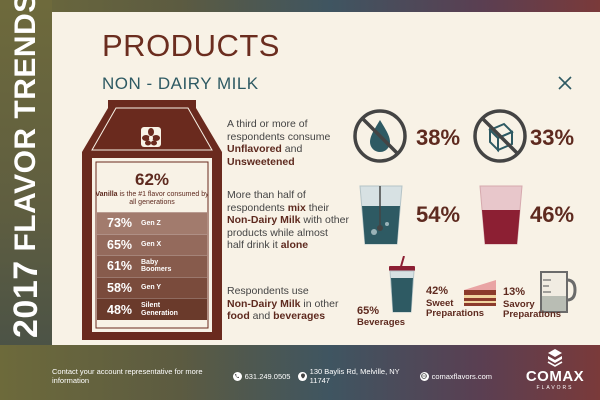 The image size is (600, 400). I want to click on sweet-pct: 42%, so click(437, 291).